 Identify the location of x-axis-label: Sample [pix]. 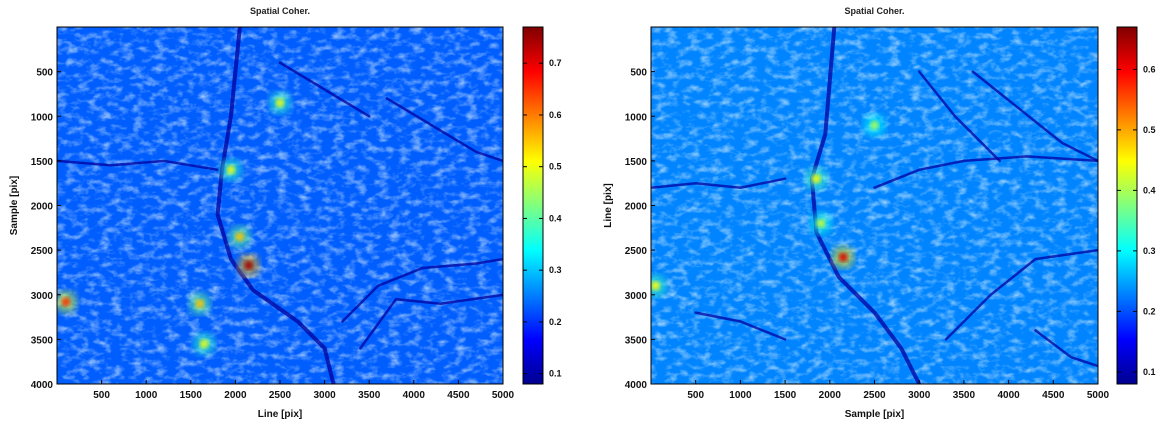
(874, 414).